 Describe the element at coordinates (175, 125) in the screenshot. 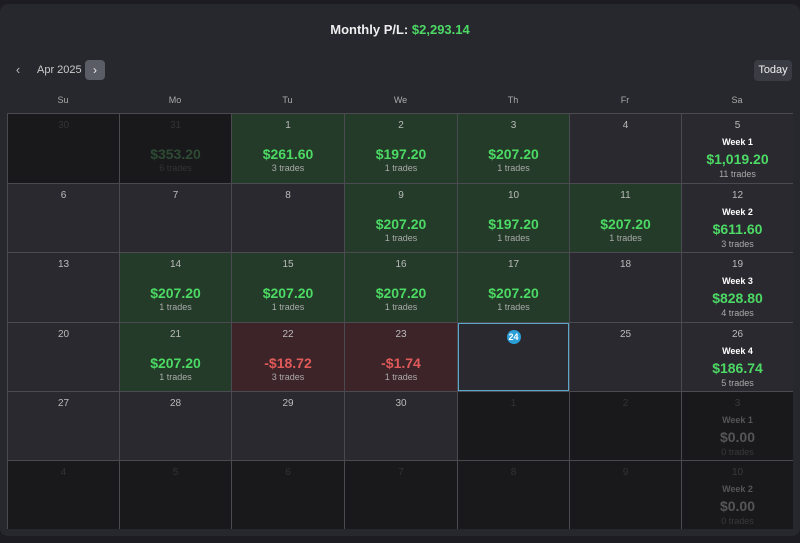

I see `day-number: 31` at that location.